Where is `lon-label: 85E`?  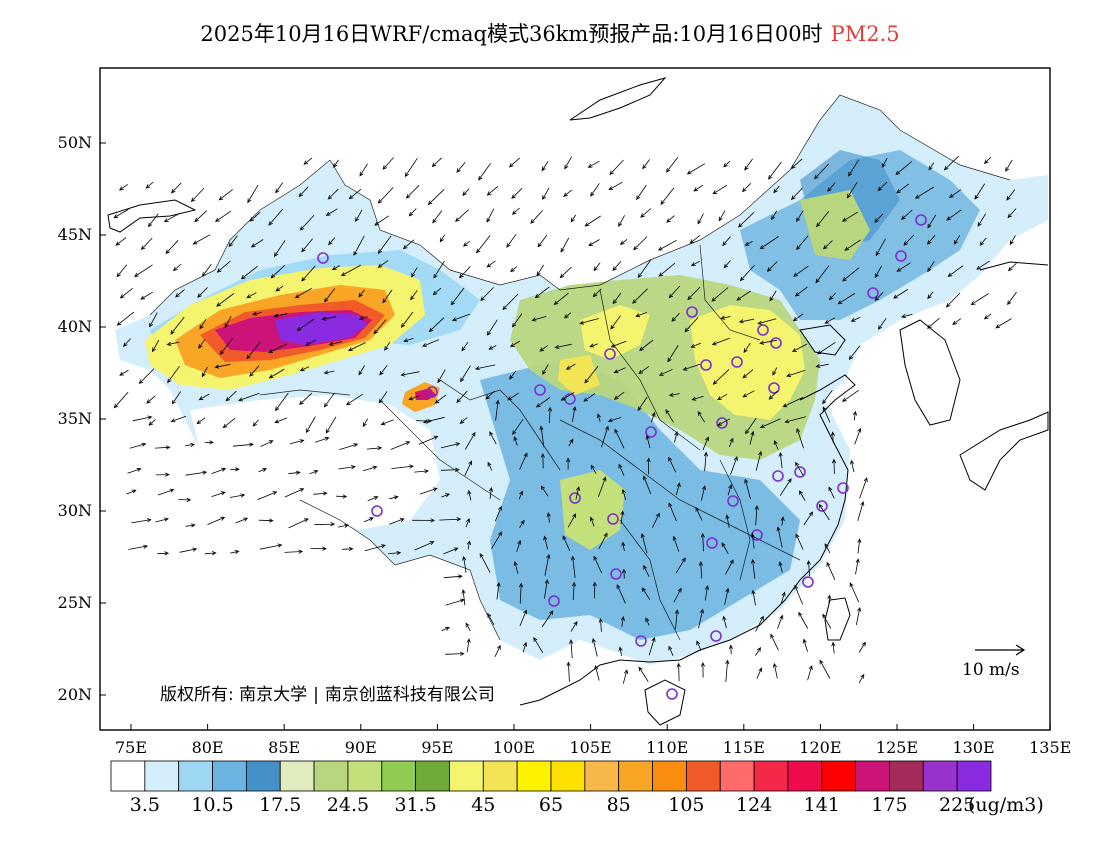 lon-label: 85E is located at coordinates (284, 747).